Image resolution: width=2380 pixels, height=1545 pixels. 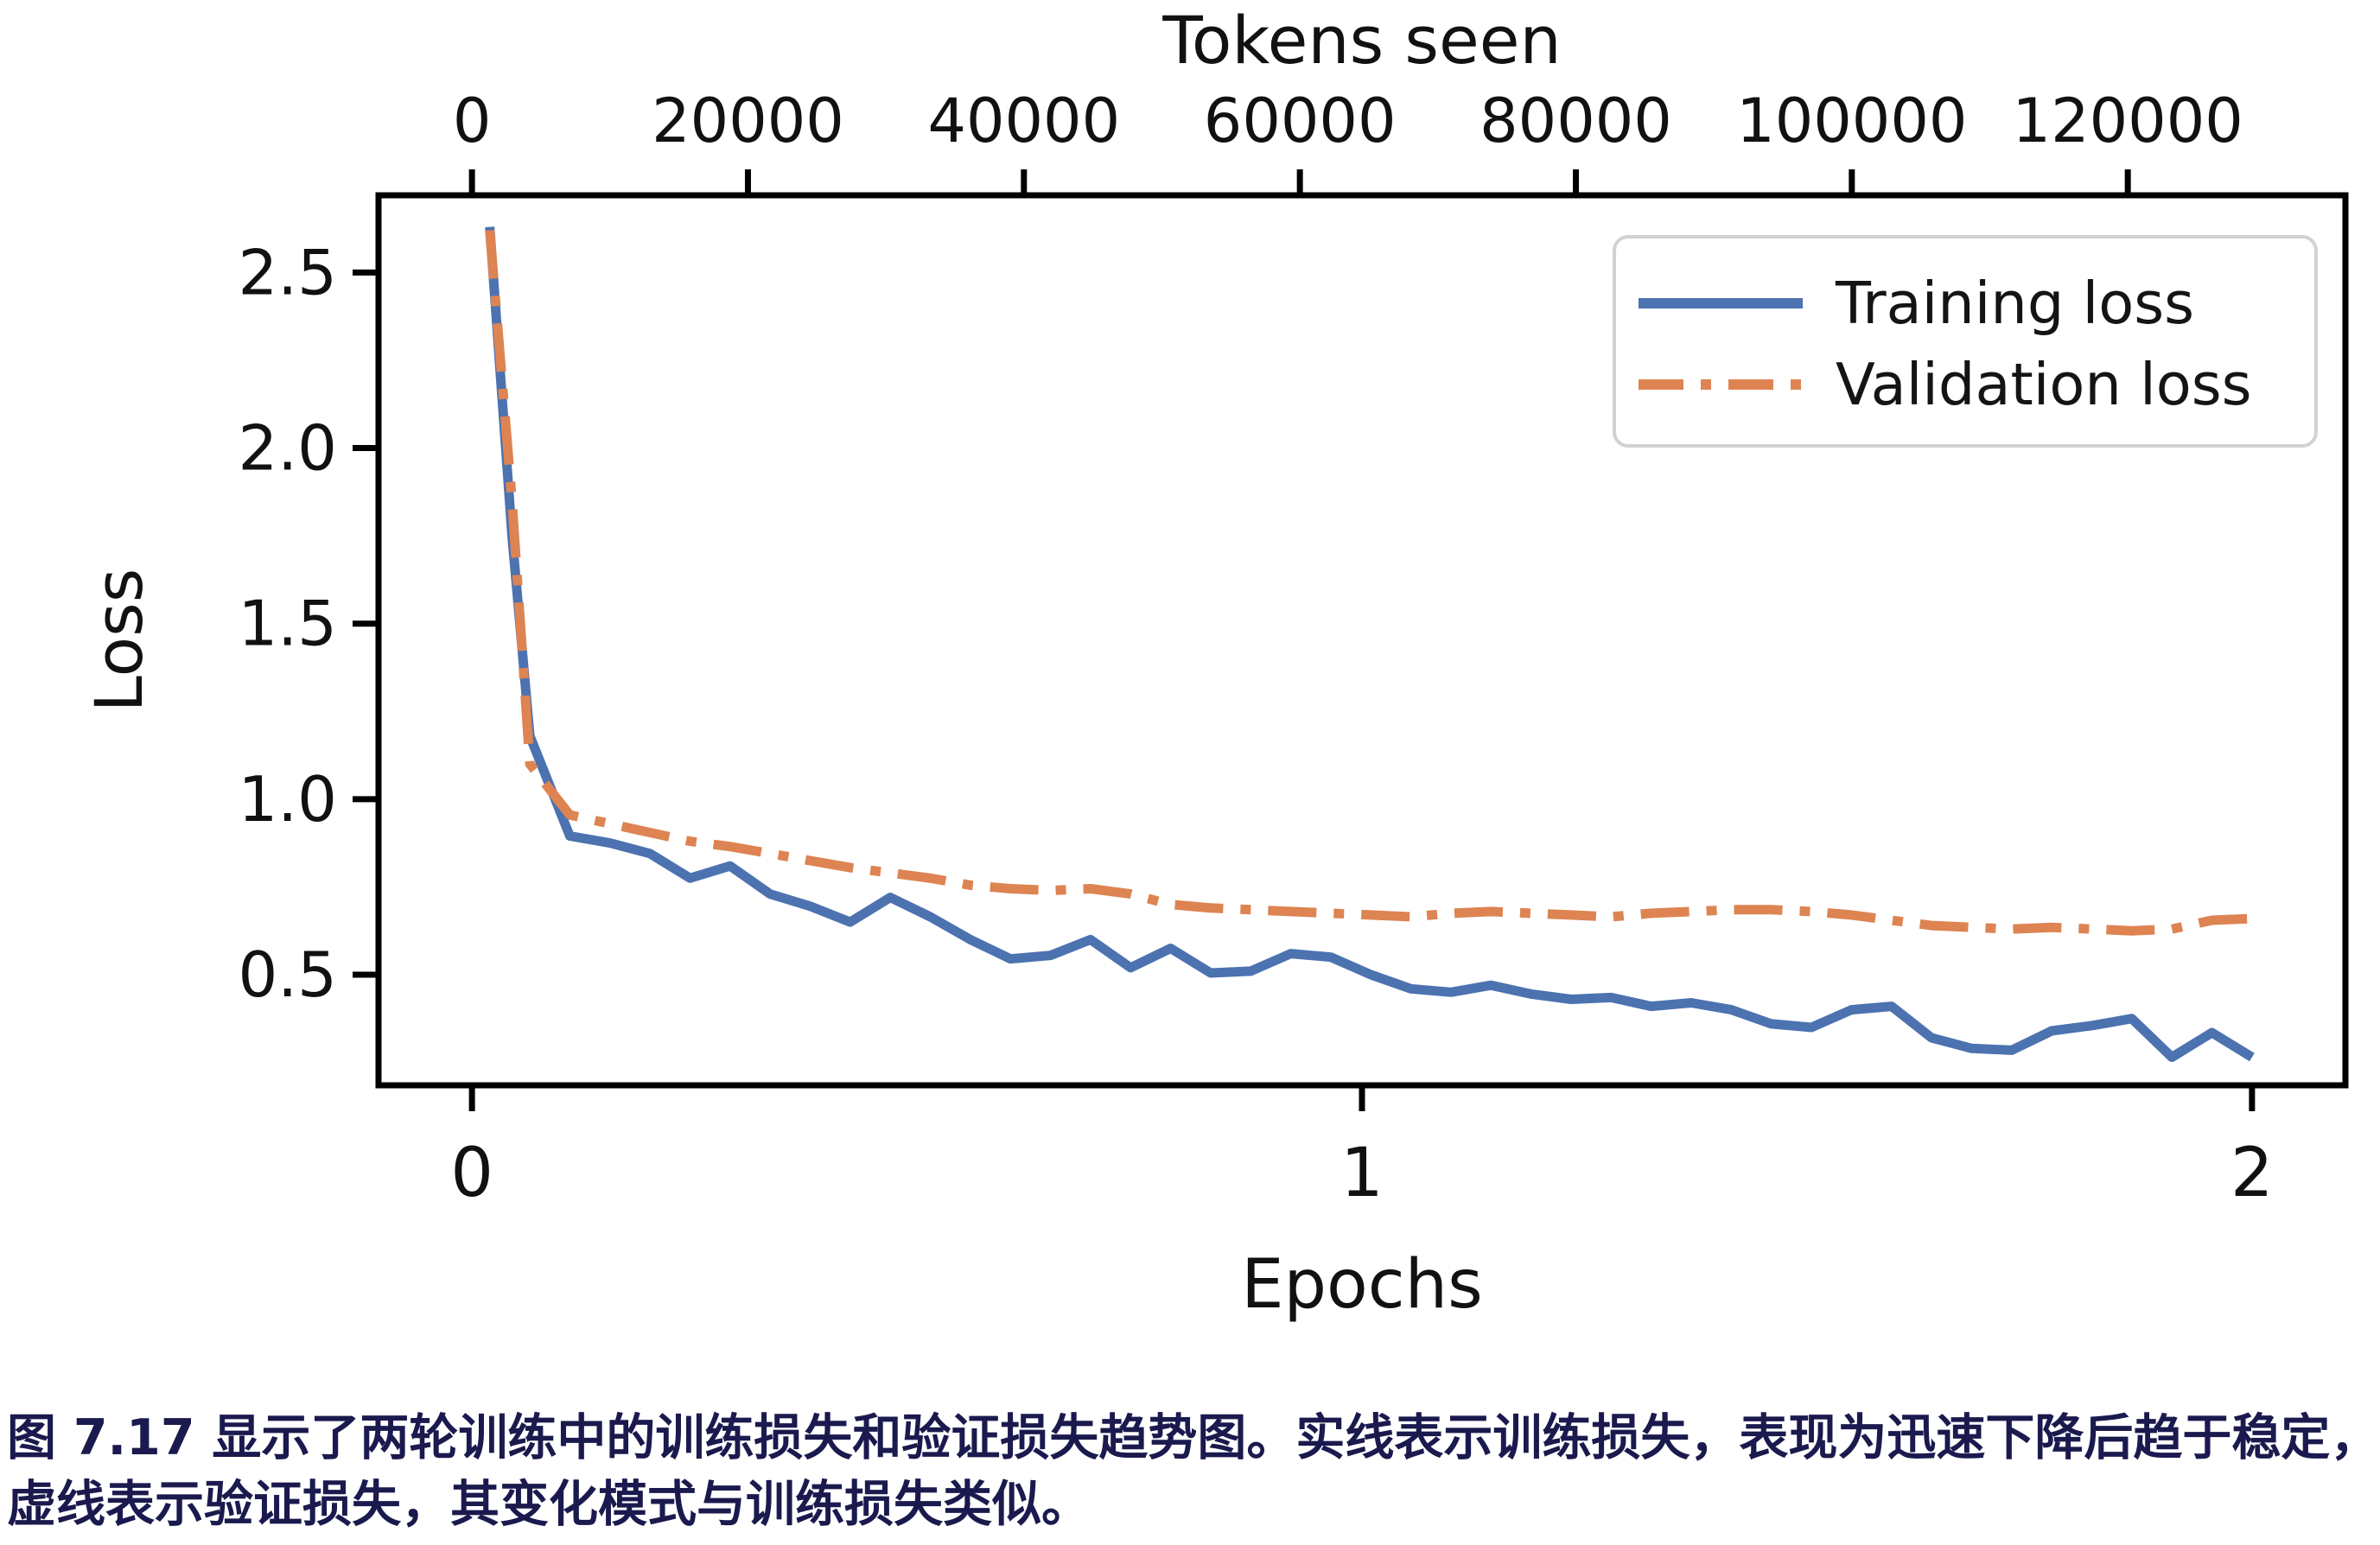 I want to click on top-tick-label: 60000, so click(x=1300, y=121).